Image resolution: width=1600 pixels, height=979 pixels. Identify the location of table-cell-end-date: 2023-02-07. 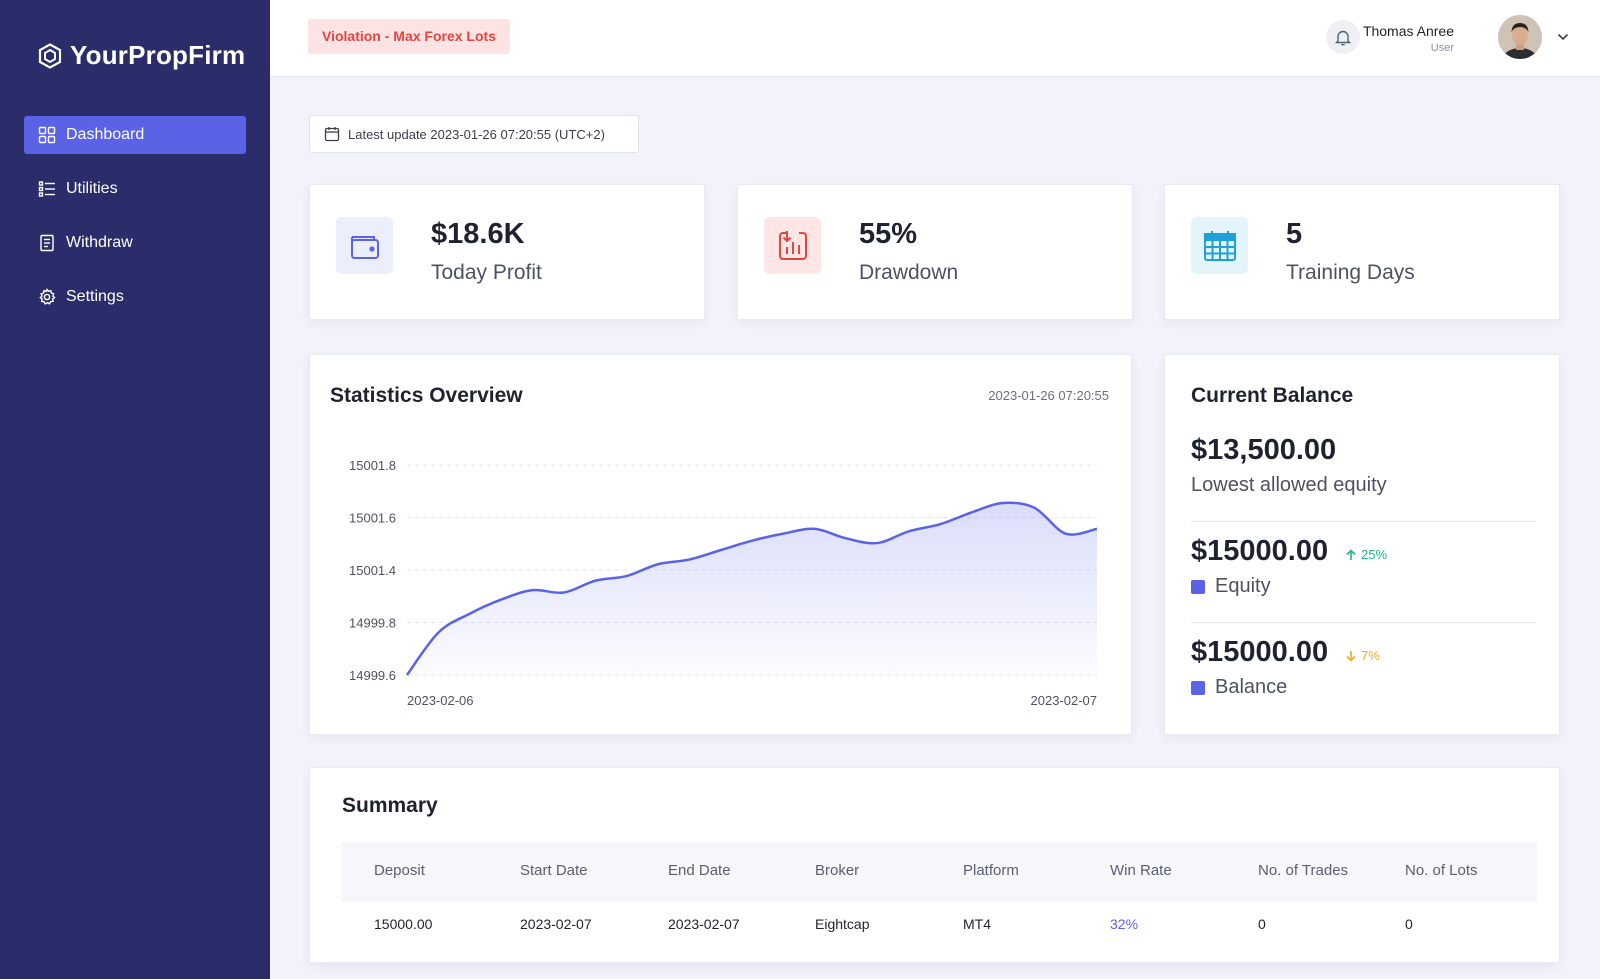
(704, 924).